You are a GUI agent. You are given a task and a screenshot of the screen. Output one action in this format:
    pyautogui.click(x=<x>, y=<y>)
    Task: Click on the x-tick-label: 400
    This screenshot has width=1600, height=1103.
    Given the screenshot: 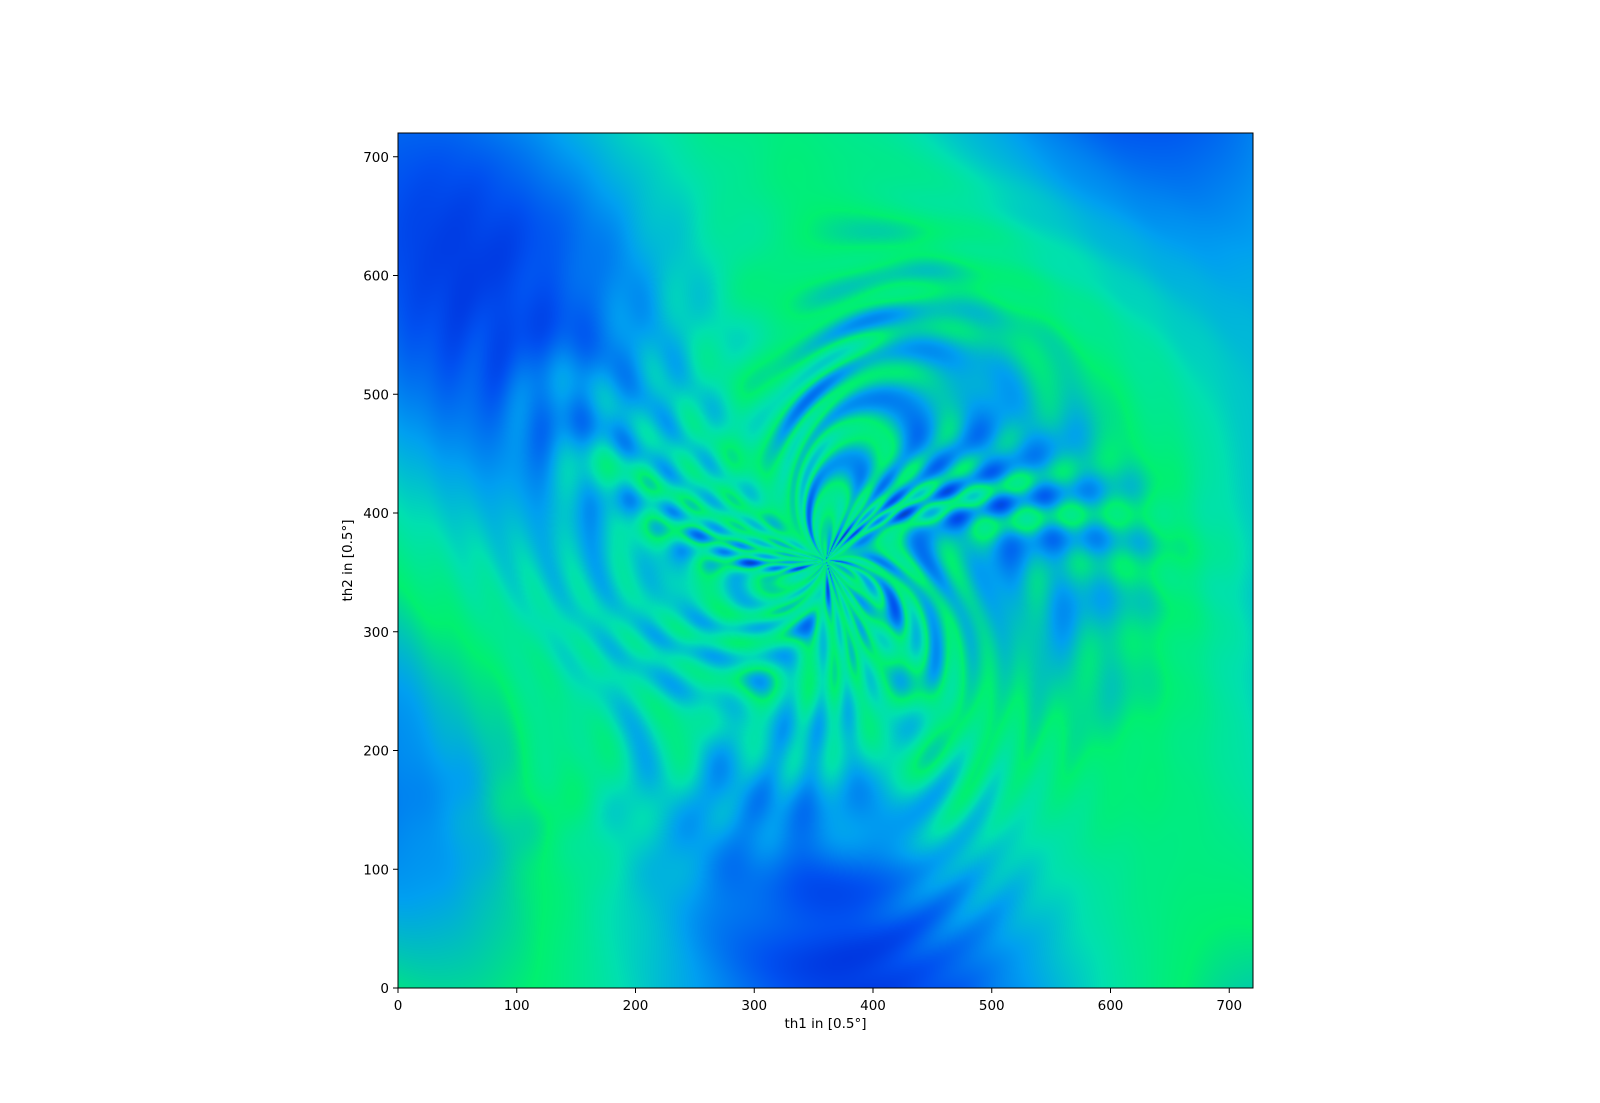 What is the action you would take?
    pyautogui.click(x=873, y=1006)
    